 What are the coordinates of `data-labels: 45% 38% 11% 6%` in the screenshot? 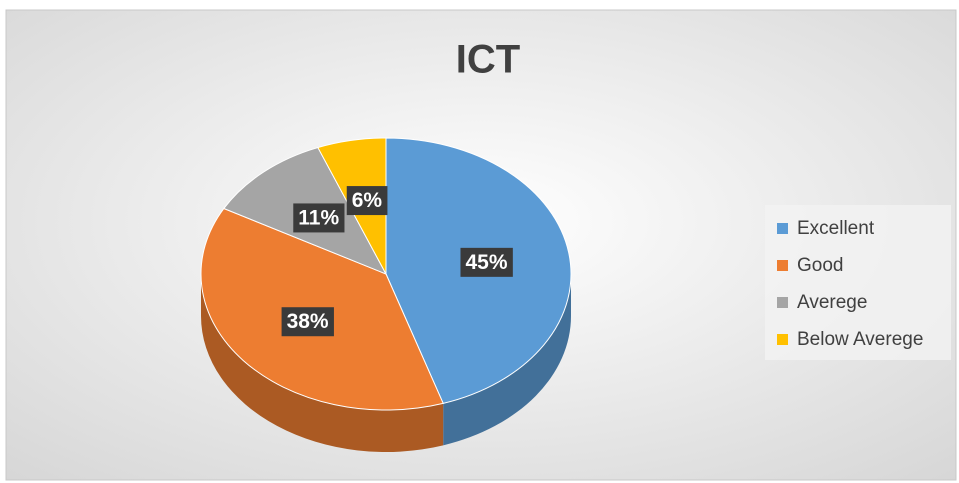 It's located at (397, 261).